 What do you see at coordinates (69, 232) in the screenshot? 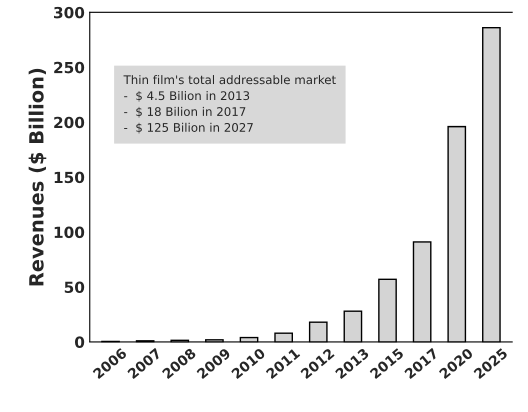
I see `y-tick-label: 100` at bounding box center [69, 232].